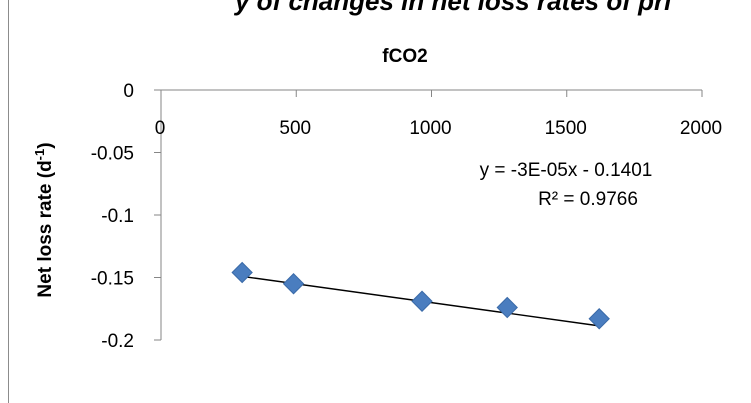  I want to click on y-axis-label-superscript: -1, so click(39, 155).